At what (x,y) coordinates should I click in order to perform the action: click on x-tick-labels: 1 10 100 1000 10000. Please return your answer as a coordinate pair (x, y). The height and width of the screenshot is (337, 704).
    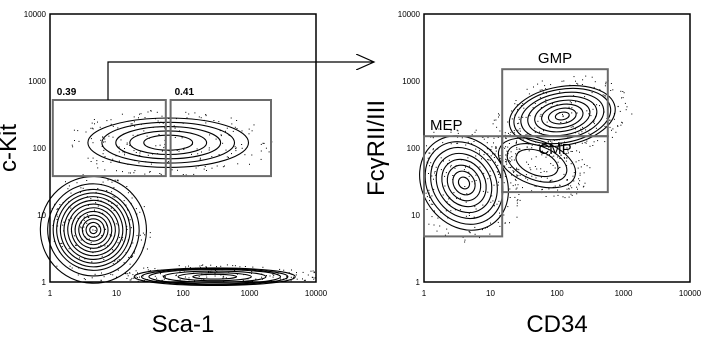
    Looking at the image, I should click on (562, 293).